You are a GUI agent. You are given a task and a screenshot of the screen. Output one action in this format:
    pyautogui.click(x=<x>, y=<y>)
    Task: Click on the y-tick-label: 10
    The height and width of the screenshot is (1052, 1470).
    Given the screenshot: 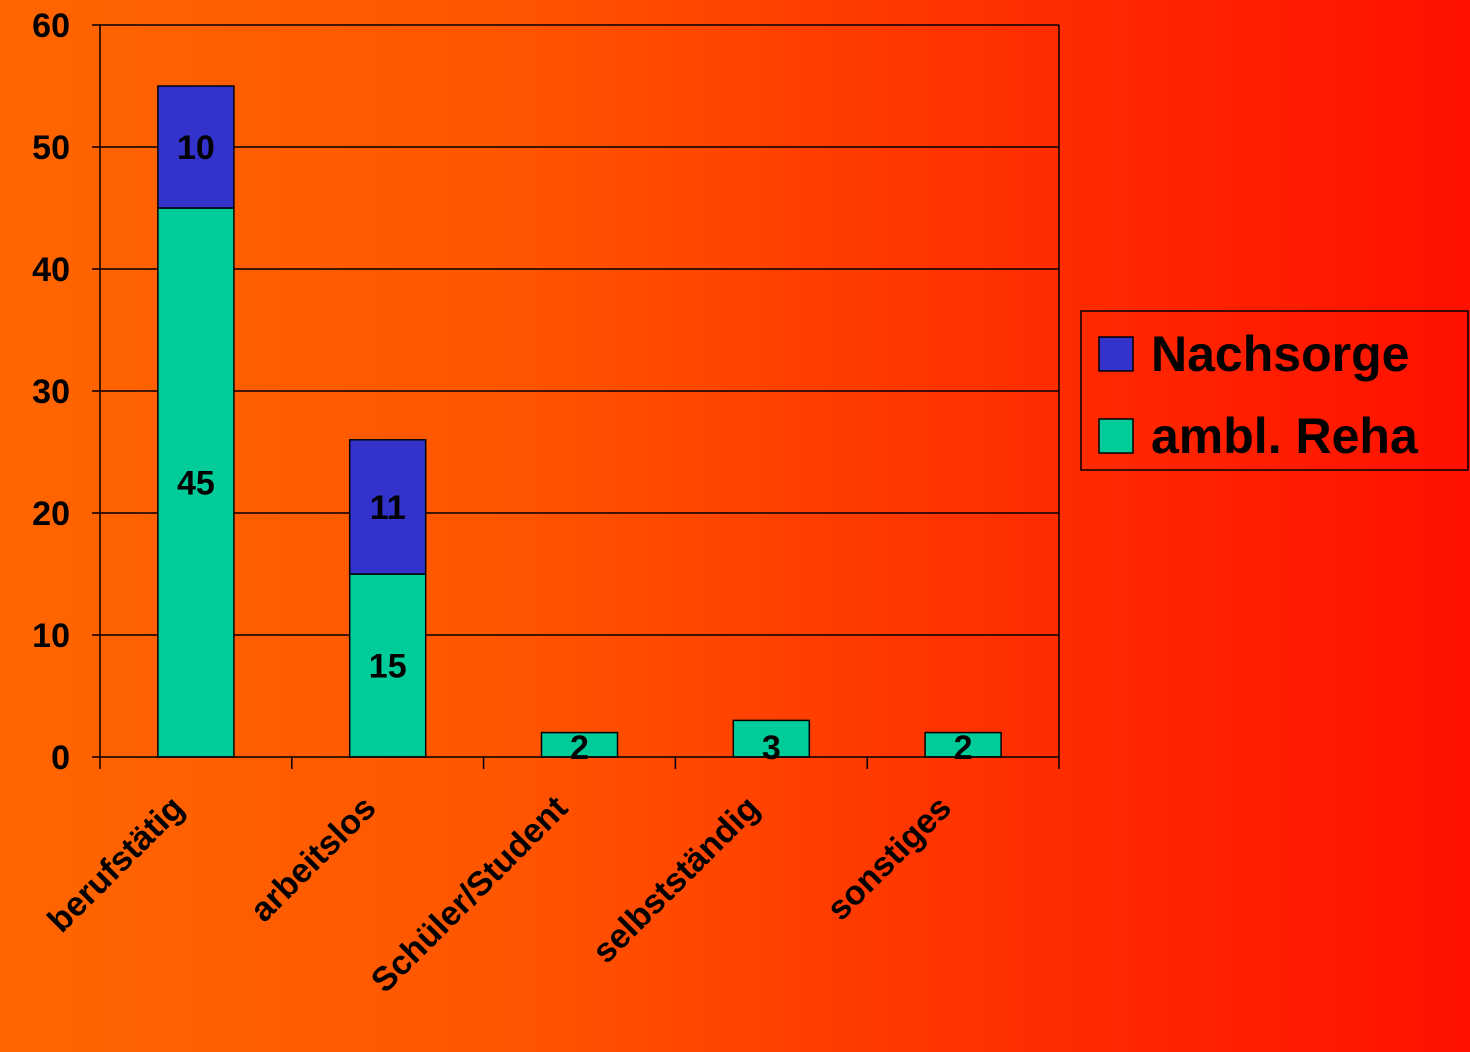 What is the action you would take?
    pyautogui.click(x=51, y=636)
    